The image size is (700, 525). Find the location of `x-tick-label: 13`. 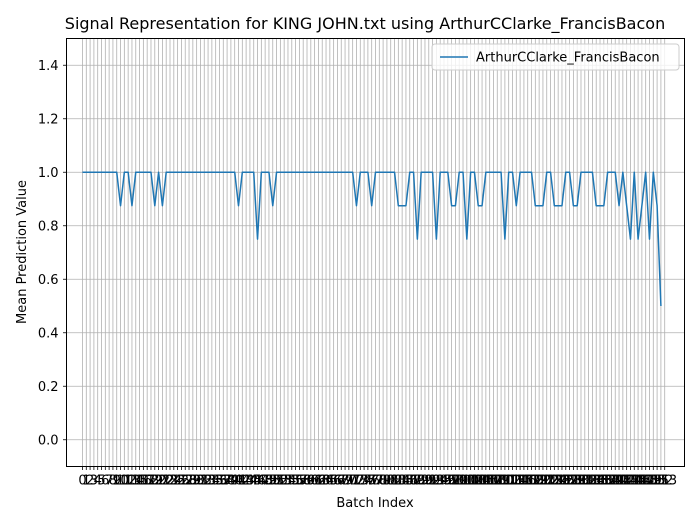

x-tick-label: 13 is located at coordinates (132, 481).